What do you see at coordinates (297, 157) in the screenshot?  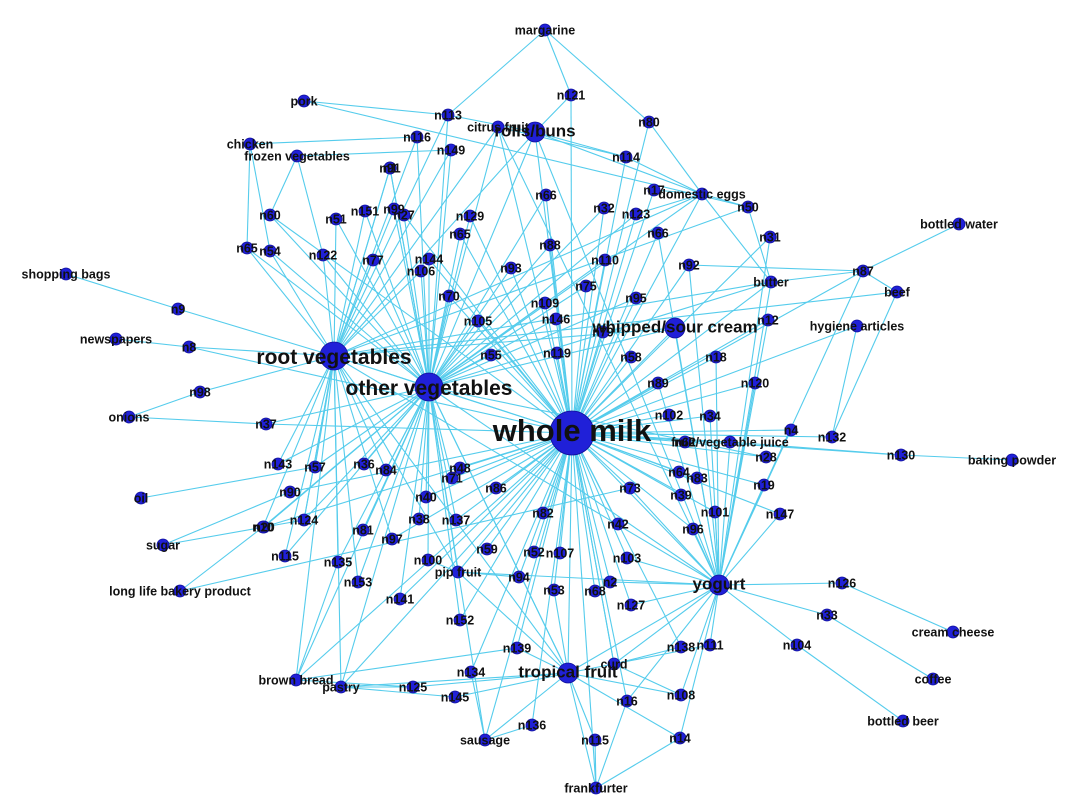 I see `label-frozen-vegetables: frozen vegetables` at bounding box center [297, 157].